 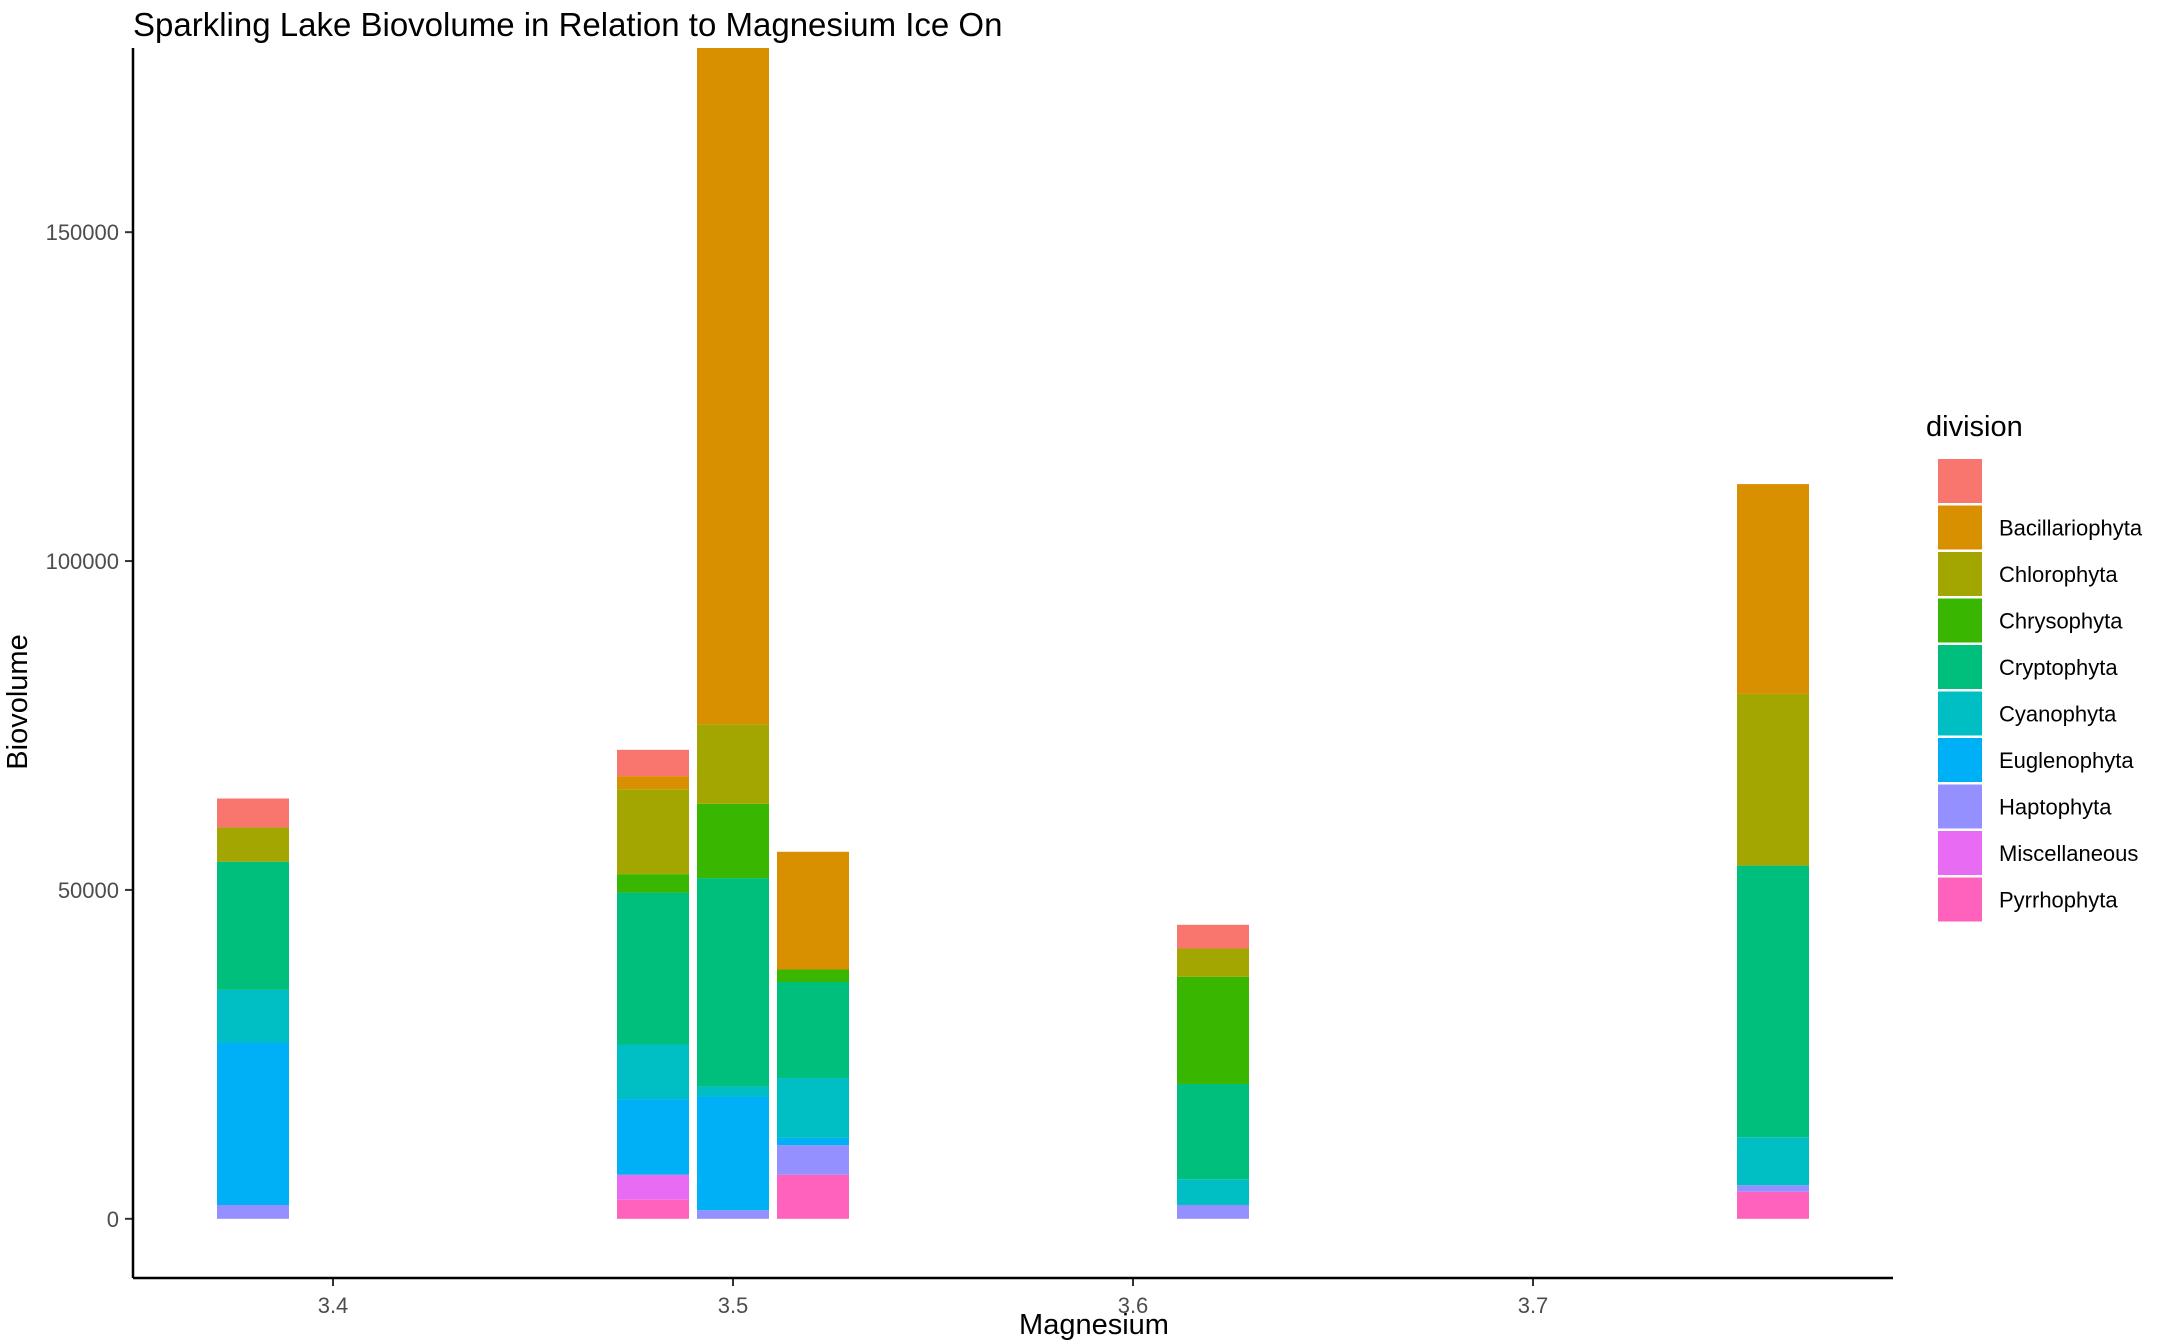 I want to click on y-tick-label: 100000, so click(x=82, y=561).